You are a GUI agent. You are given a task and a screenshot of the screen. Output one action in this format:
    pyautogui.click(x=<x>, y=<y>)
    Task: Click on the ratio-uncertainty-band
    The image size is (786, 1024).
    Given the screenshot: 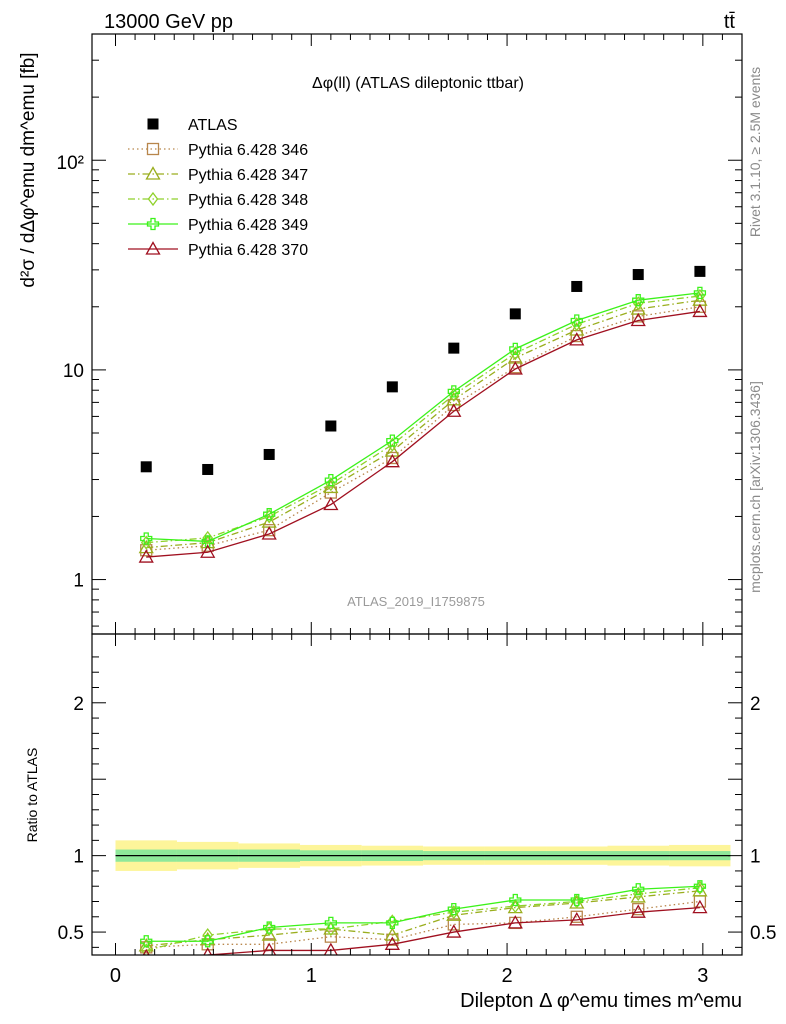 What is the action you would take?
    pyautogui.click(x=423, y=855)
    